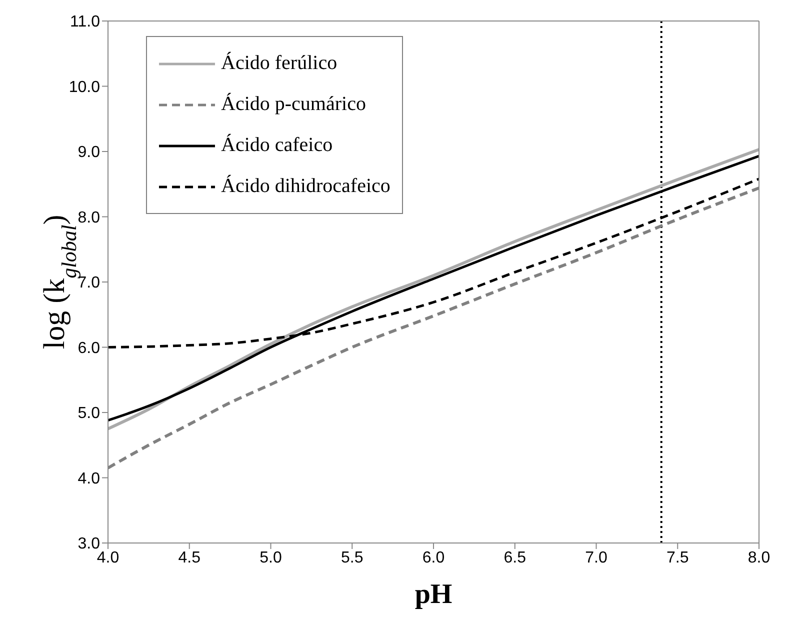 This screenshot has width=786, height=621. Describe the element at coordinates (189, 557) in the screenshot. I see `x-tick-label: 4.5` at that location.